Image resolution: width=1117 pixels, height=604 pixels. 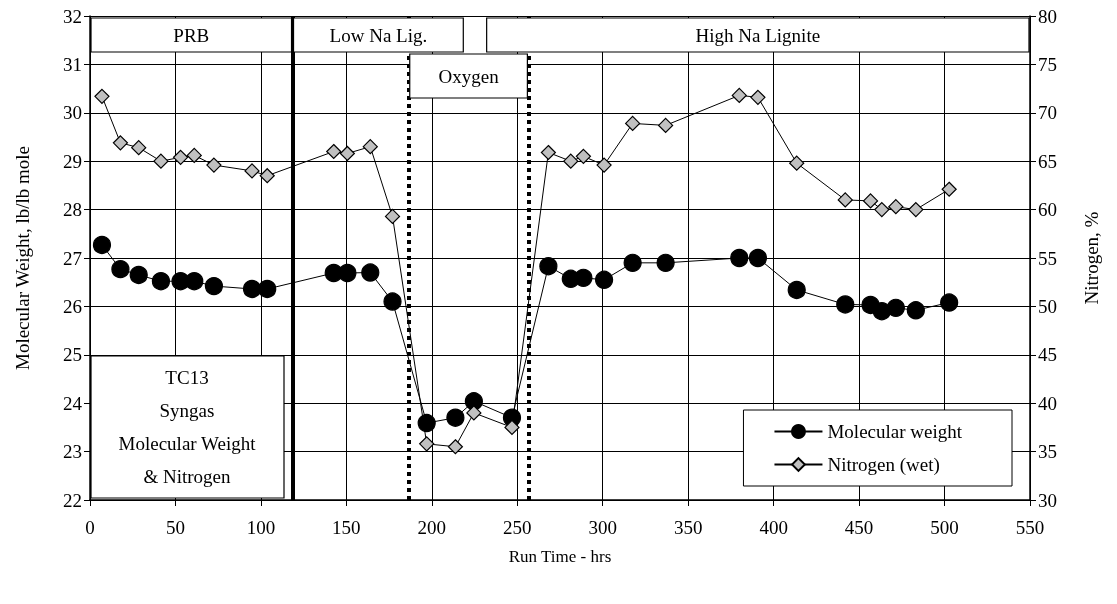 I want to click on y2-tick-label: 70, so click(x=1047, y=113).